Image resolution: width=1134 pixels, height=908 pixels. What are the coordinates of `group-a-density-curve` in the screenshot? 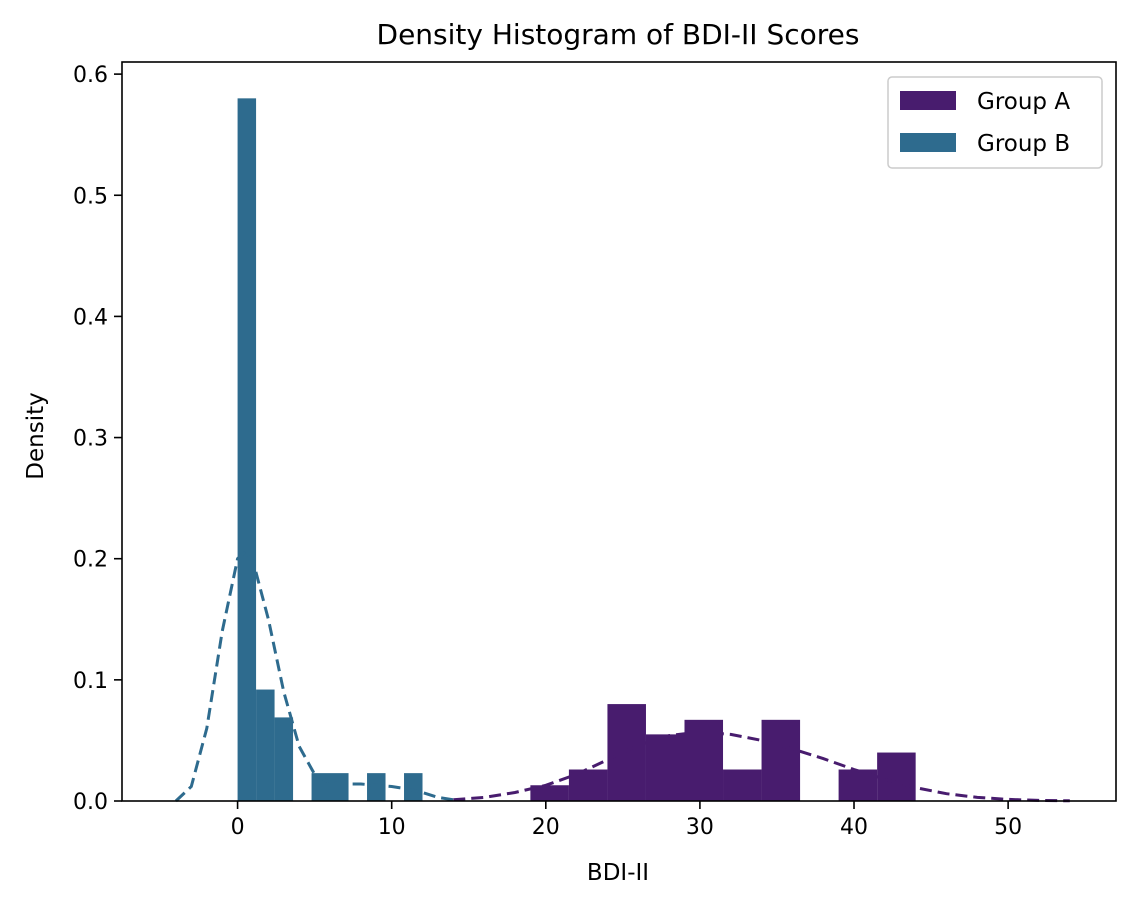 It's located at (761, 766).